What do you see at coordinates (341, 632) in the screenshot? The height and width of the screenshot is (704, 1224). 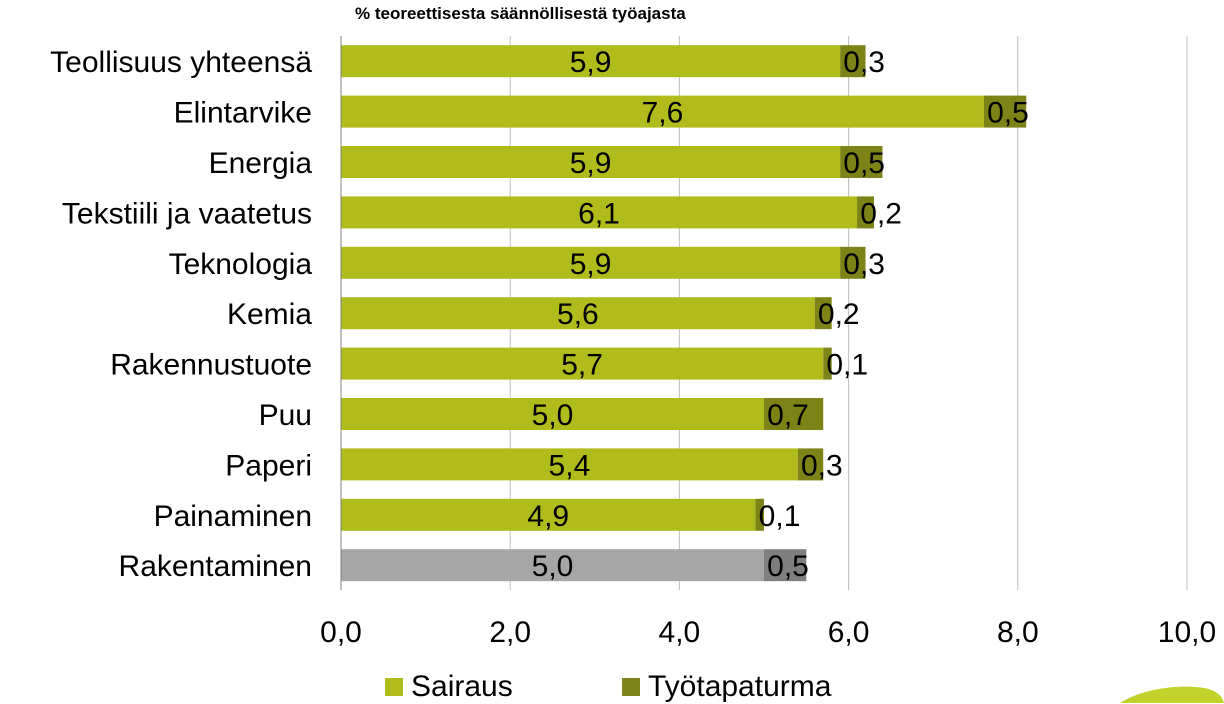 I see `x-tick-label: 0,0` at bounding box center [341, 632].